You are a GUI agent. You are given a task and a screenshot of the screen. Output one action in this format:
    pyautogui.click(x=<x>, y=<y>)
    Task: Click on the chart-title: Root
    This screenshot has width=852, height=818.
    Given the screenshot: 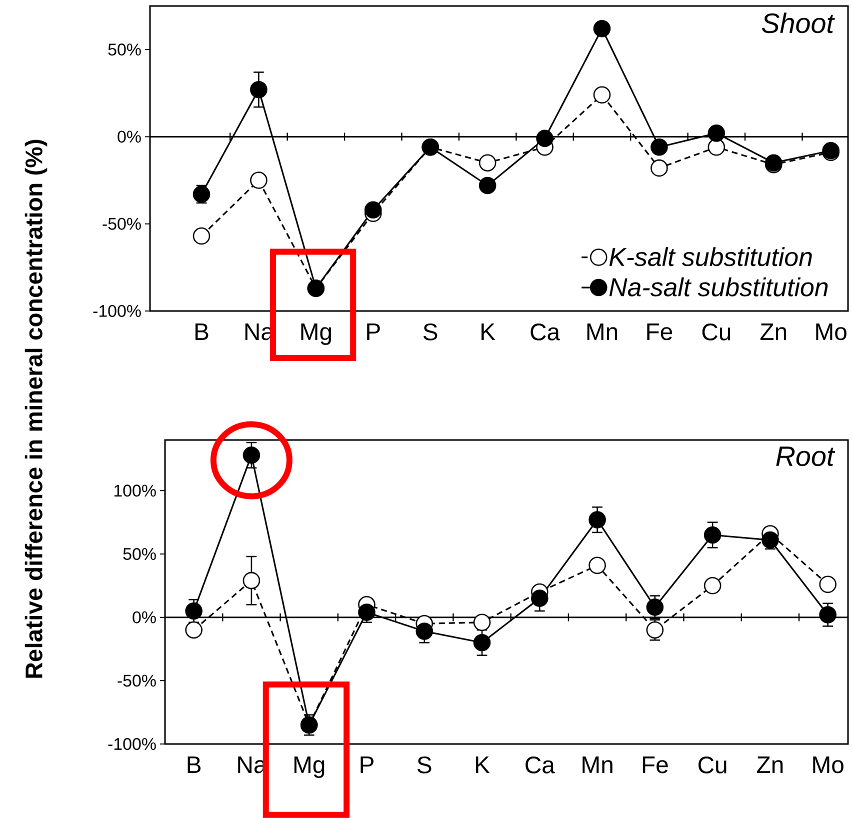 What is the action you would take?
    pyautogui.click(x=806, y=456)
    